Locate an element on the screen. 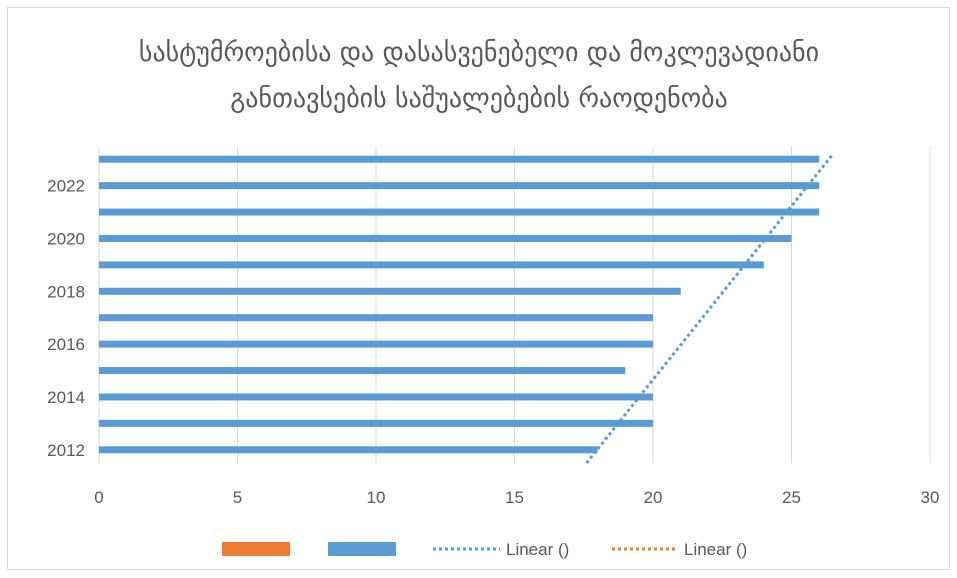 Image resolution: width=957 pixels, height=578 pixels. trendline is located at coordinates (710, 308).